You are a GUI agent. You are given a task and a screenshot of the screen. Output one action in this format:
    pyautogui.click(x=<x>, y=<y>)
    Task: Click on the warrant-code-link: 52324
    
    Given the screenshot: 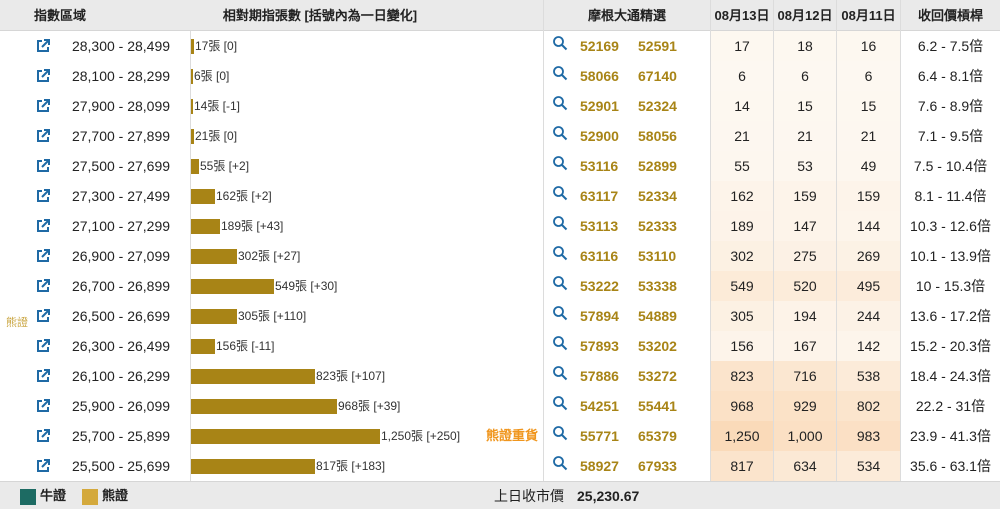 What is the action you would take?
    pyautogui.click(x=657, y=106)
    